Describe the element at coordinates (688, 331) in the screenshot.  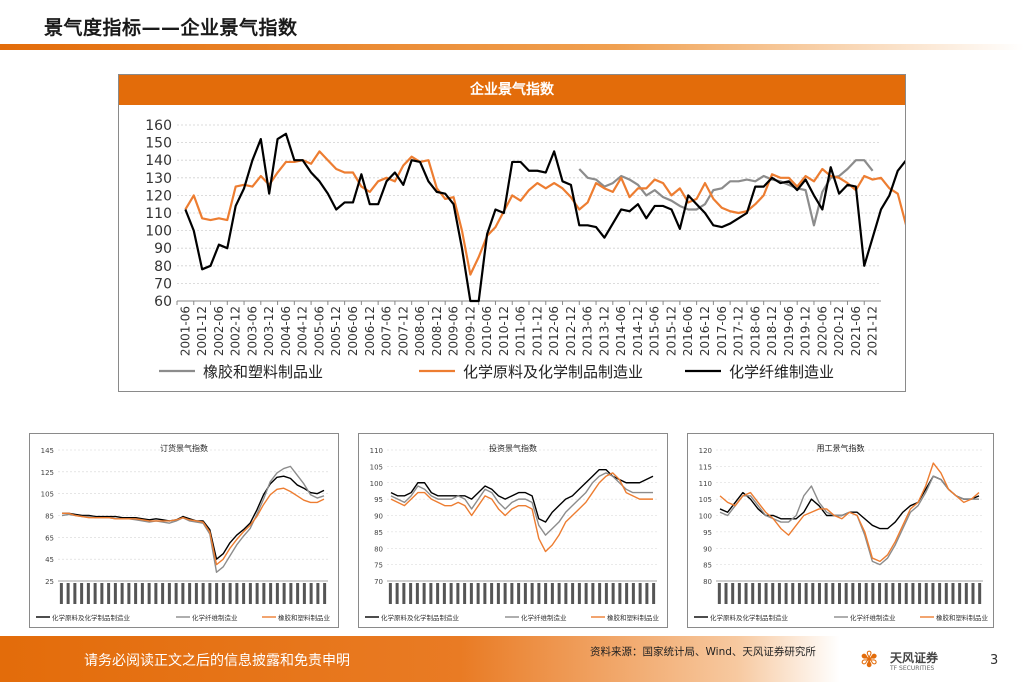
I see `main-x-tick-label: 2016-06` at that location.